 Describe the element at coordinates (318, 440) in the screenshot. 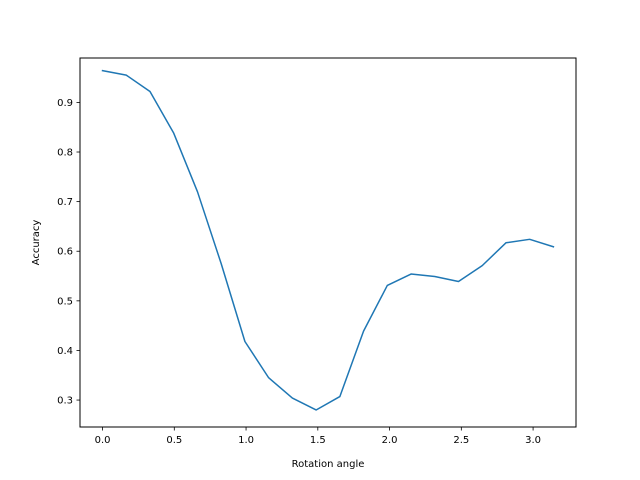

I see `x-tick-label: 1.5` at that location.